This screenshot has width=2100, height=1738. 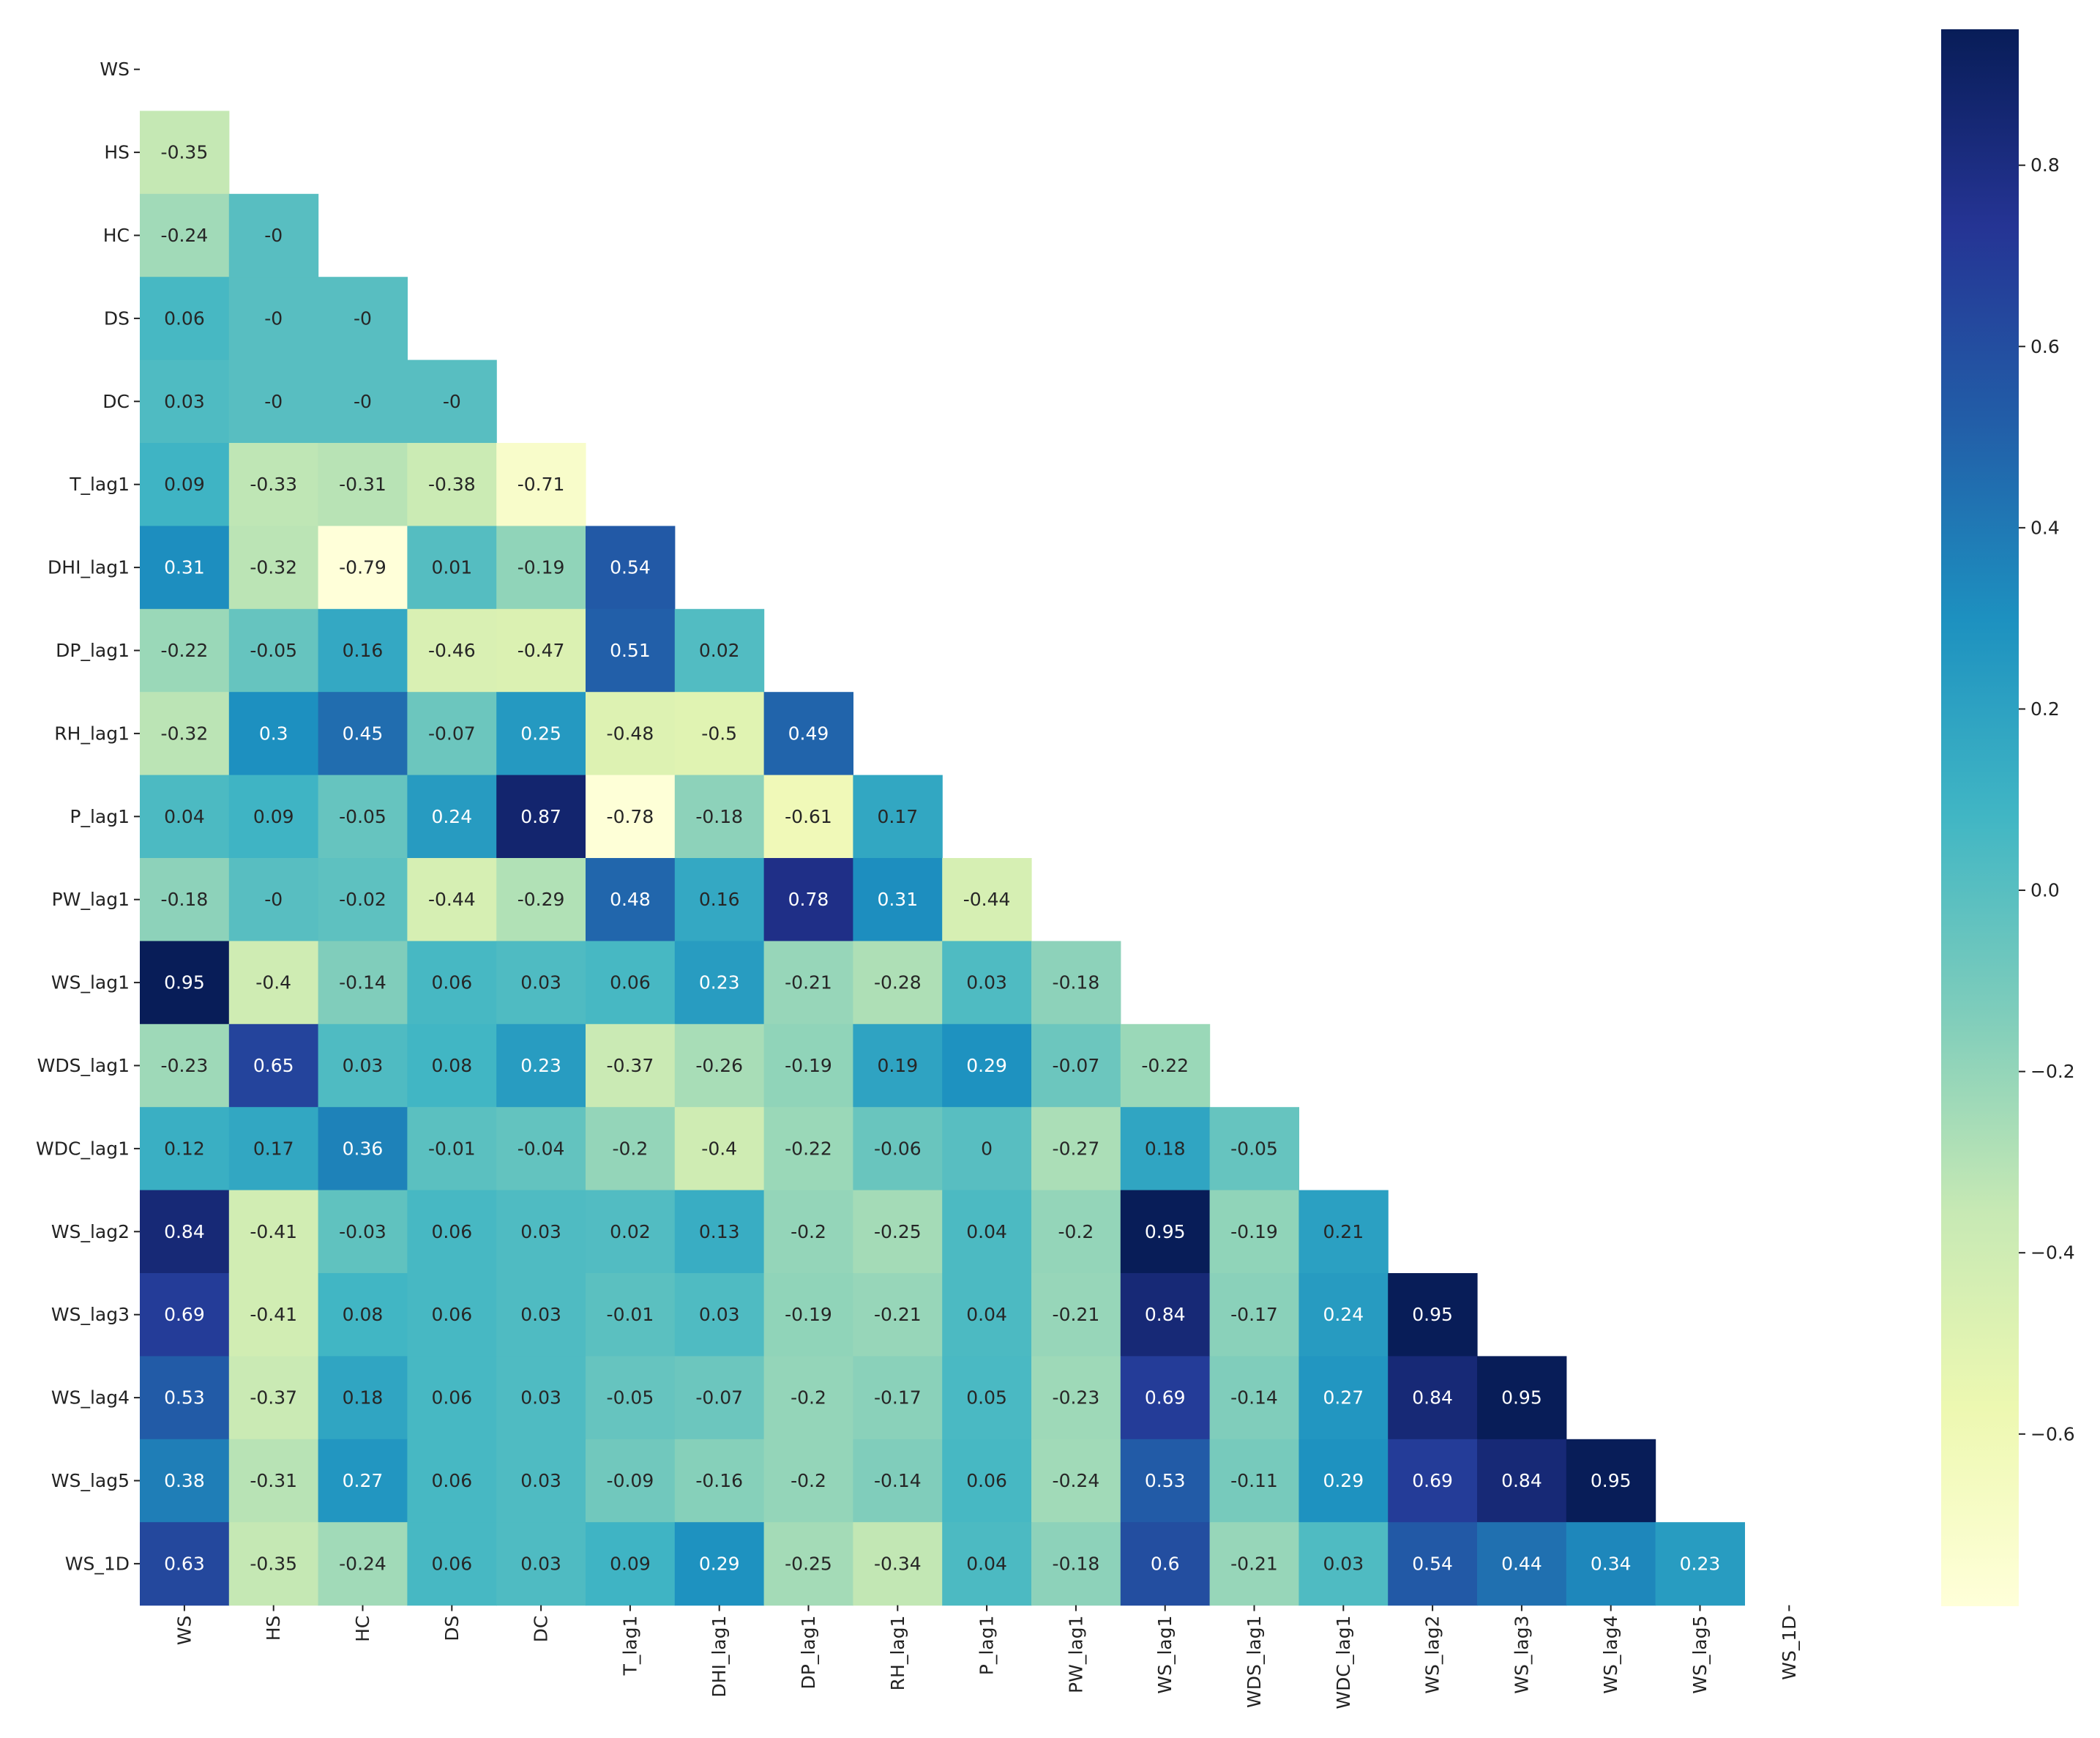 I want to click on heatmap-cell-WS_1D-HS, so click(x=273, y=1564).